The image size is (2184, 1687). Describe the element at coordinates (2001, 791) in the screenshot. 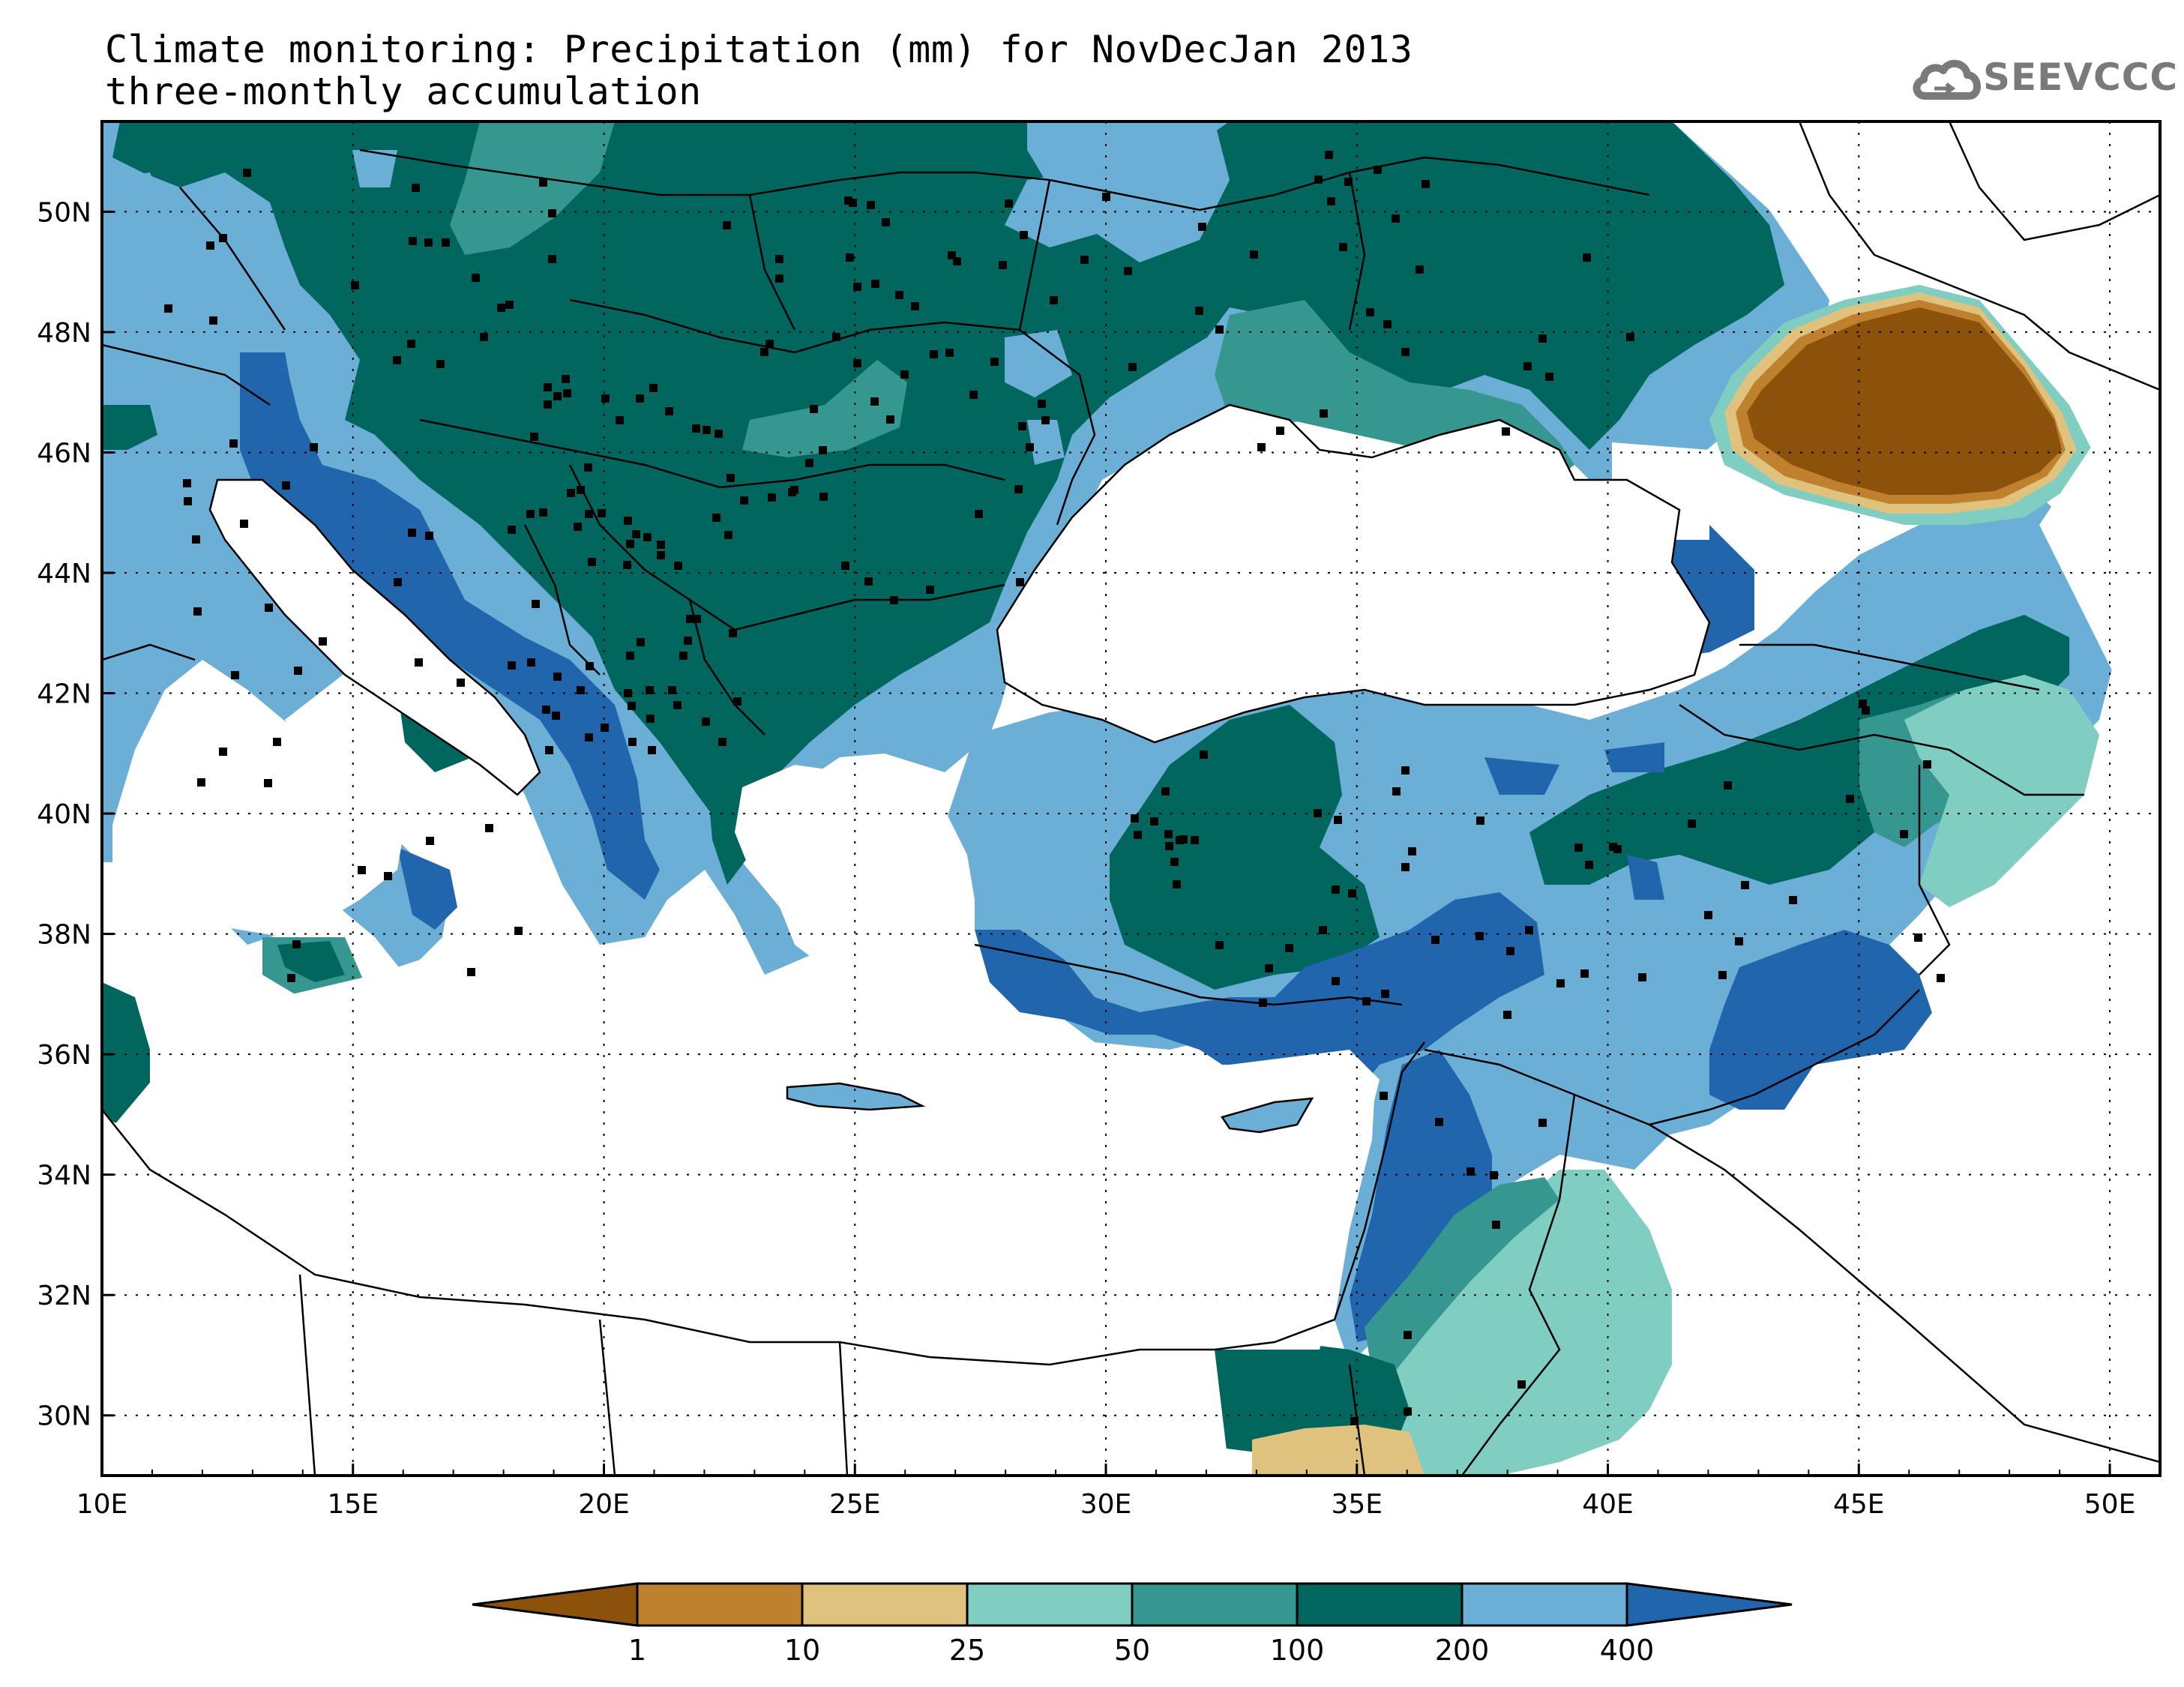

I see `field-25-50-caucasus` at that location.